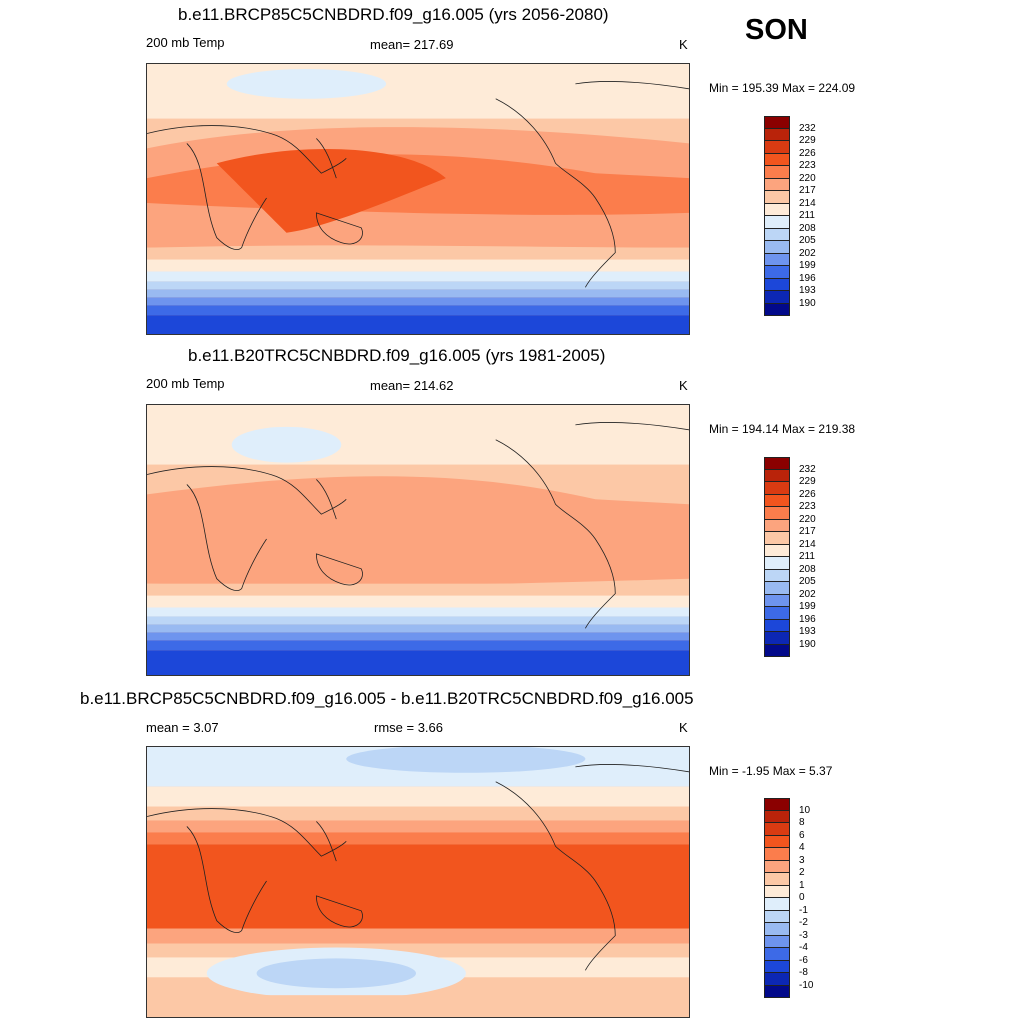 This screenshot has height=1024, width=1024. I want to click on panel3-colorbar-label: -3, so click(803, 935).